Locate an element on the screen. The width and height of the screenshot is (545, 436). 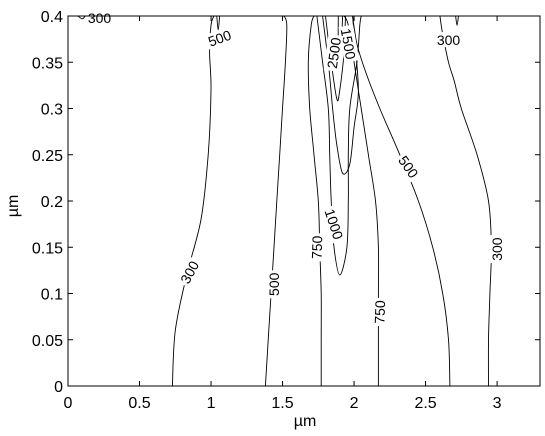
x-tick-label: 2.5 is located at coordinates (425, 403).